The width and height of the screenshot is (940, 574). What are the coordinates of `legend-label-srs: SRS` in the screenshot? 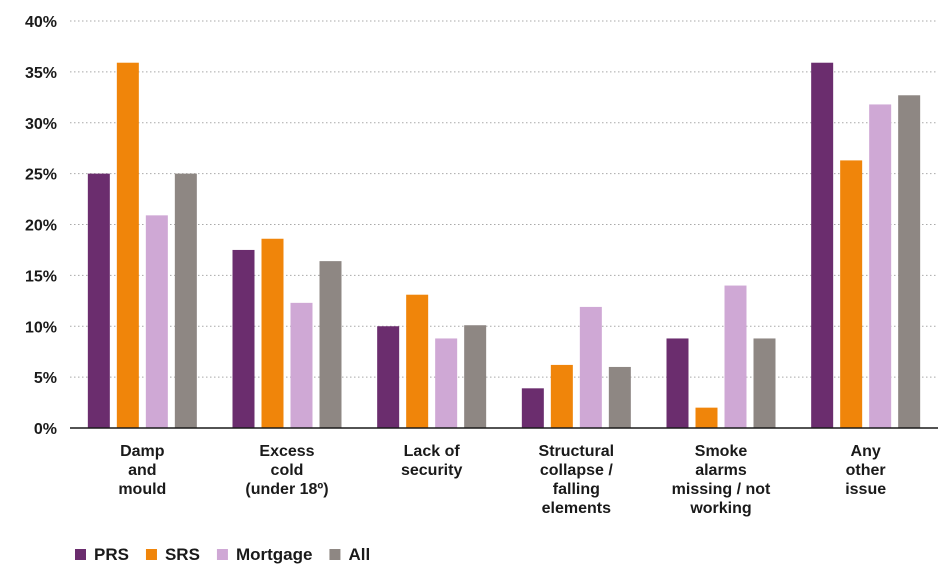 It's located at (182, 554).